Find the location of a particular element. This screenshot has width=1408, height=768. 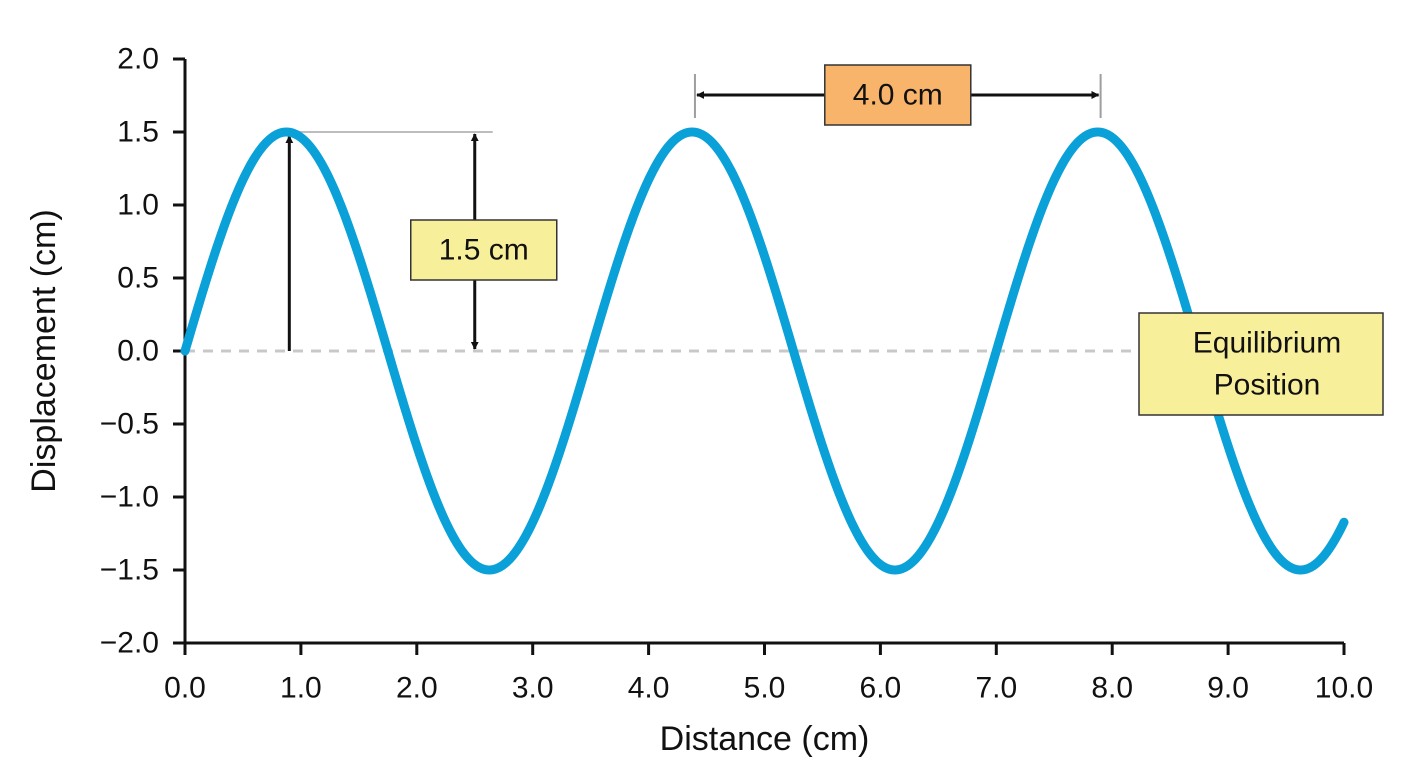

x-axis-title: Distance (cm) is located at coordinates (765, 739).